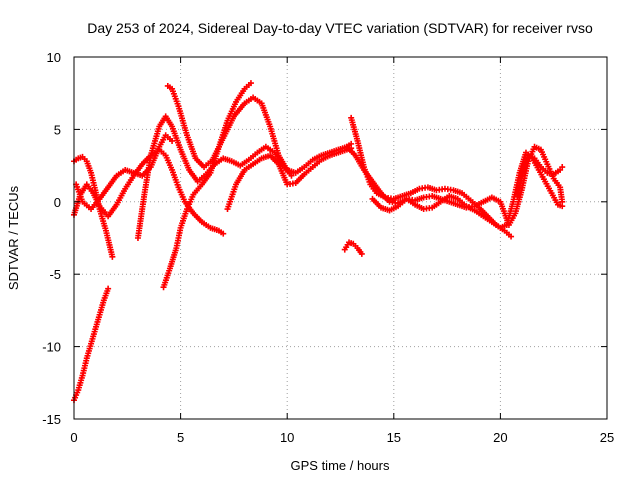 The image size is (640, 480). Describe the element at coordinates (289, 179) in the screenshot. I see `series-track-h` at that location.